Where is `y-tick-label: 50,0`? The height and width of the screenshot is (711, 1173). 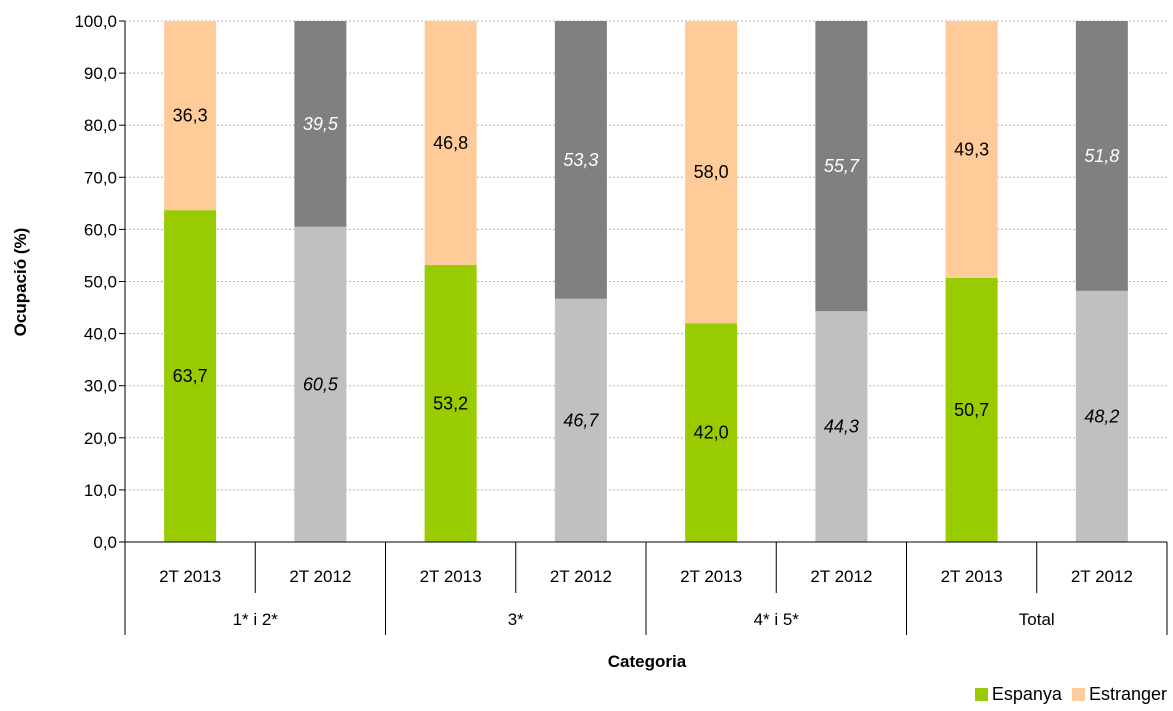
y-tick-label: 50,0 is located at coordinates (100, 282).